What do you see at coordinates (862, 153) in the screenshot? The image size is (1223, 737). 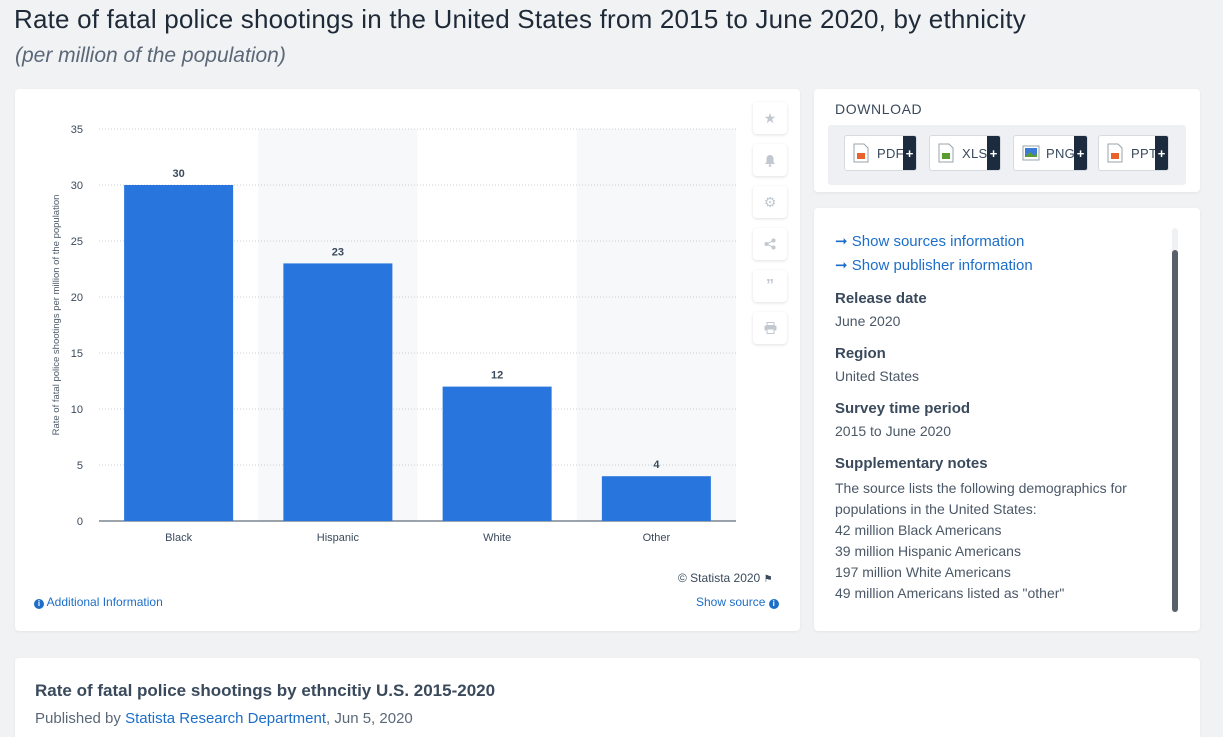 I see `pdf-file-icon` at bounding box center [862, 153].